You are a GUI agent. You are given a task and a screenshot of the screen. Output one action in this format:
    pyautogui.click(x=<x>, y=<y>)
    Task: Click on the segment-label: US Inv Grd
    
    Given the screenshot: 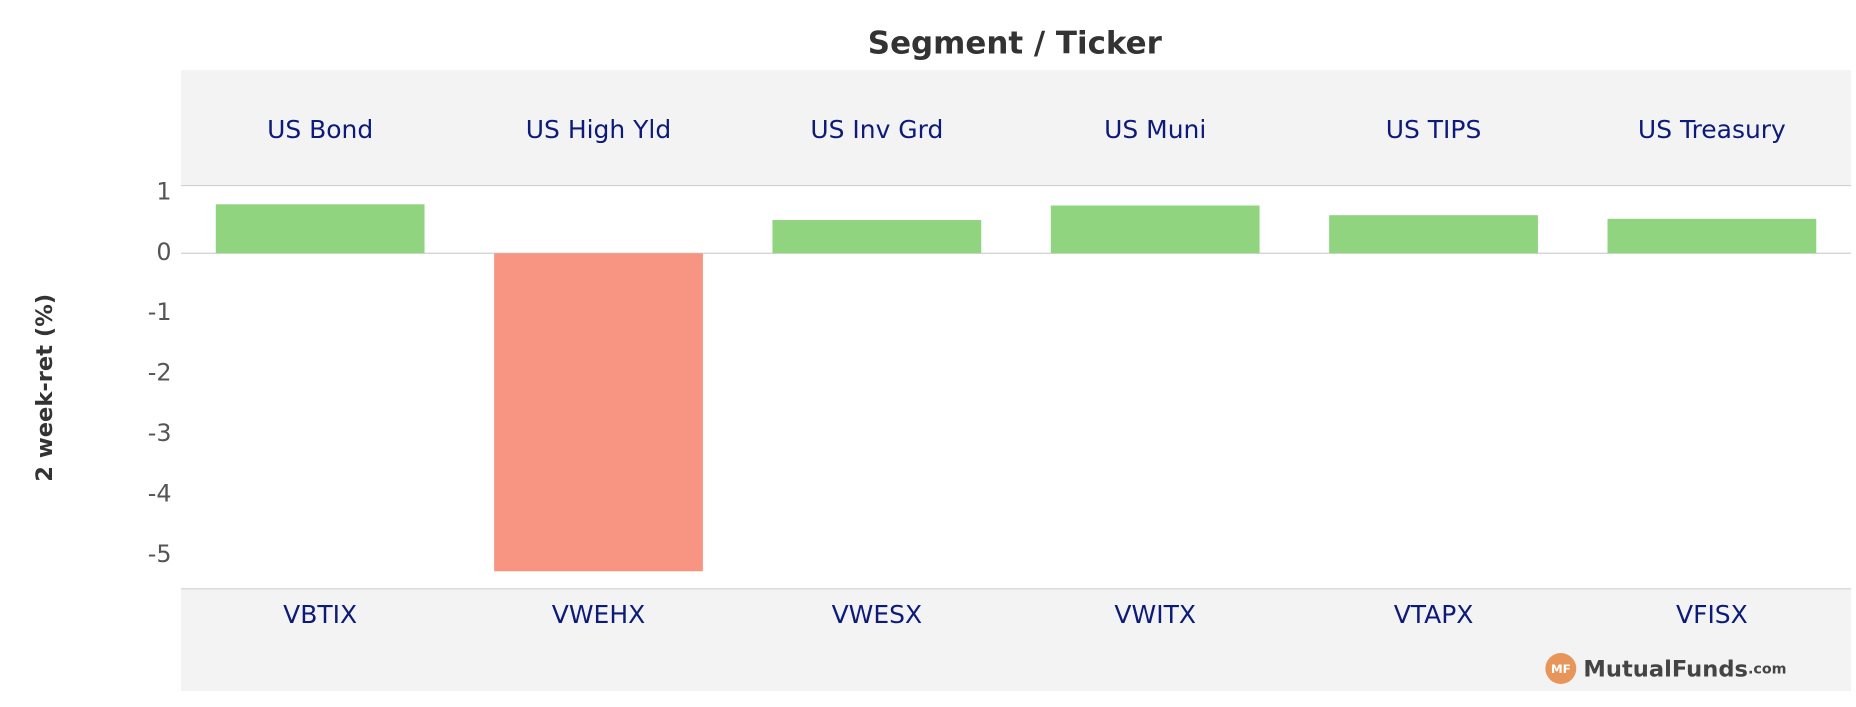 What is the action you would take?
    pyautogui.click(x=876, y=129)
    